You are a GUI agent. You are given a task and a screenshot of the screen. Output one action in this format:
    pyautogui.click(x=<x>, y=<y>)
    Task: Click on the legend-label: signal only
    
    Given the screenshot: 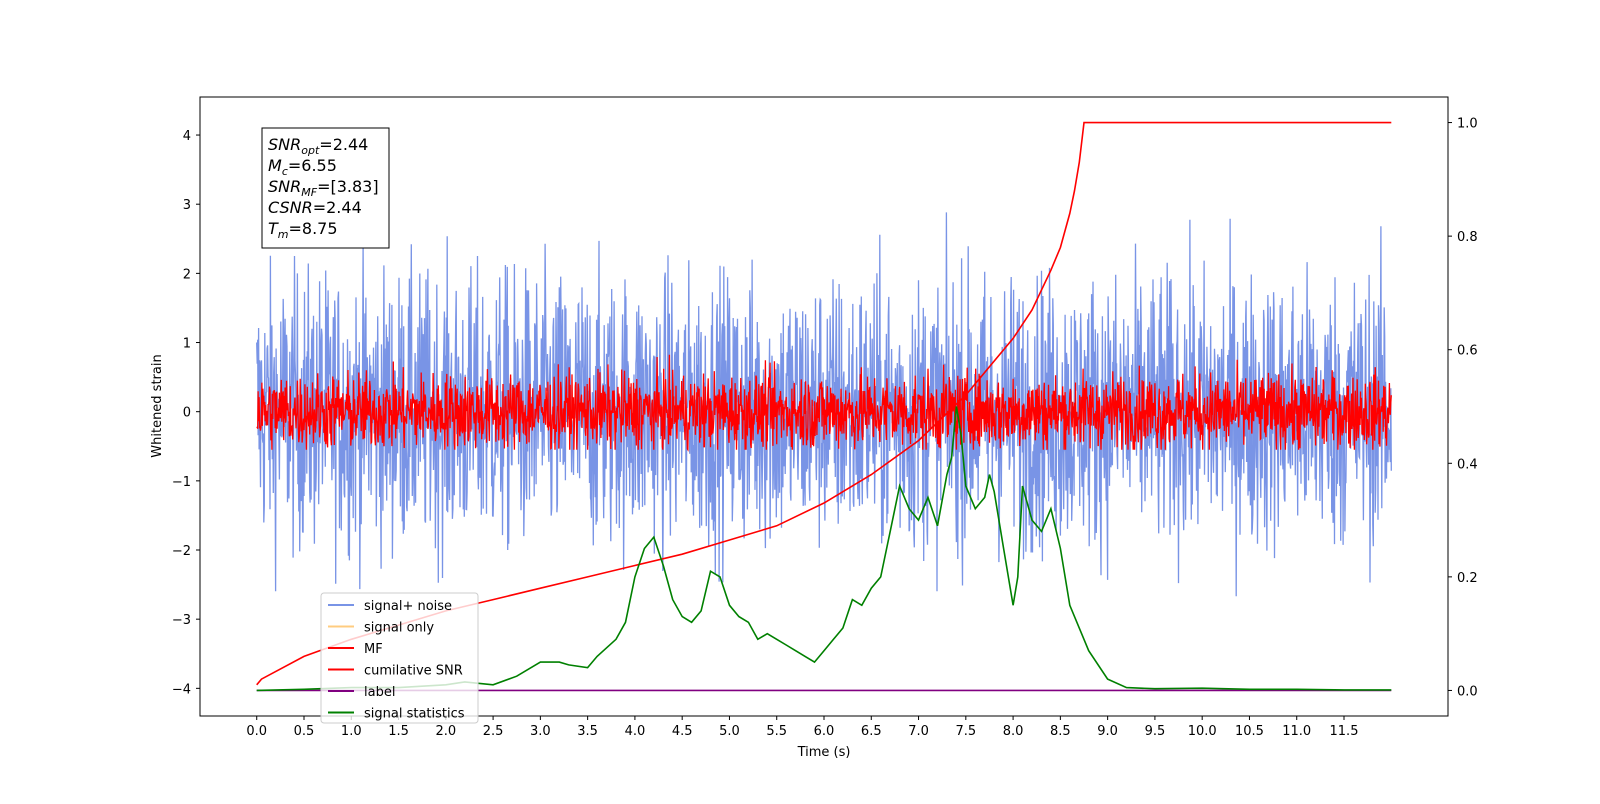 What is the action you would take?
    pyautogui.click(x=399, y=628)
    